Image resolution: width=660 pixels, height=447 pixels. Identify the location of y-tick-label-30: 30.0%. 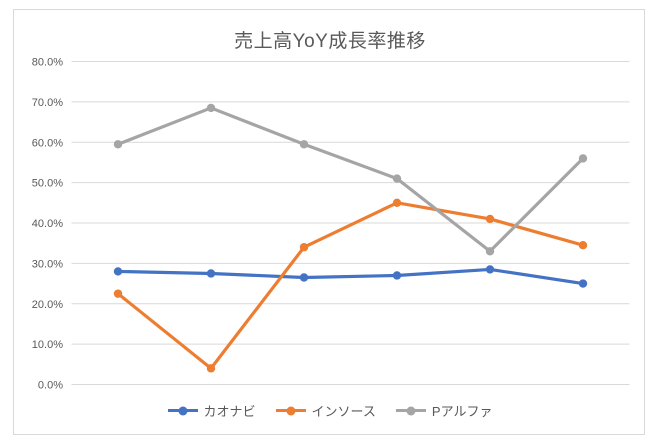
(47, 264).